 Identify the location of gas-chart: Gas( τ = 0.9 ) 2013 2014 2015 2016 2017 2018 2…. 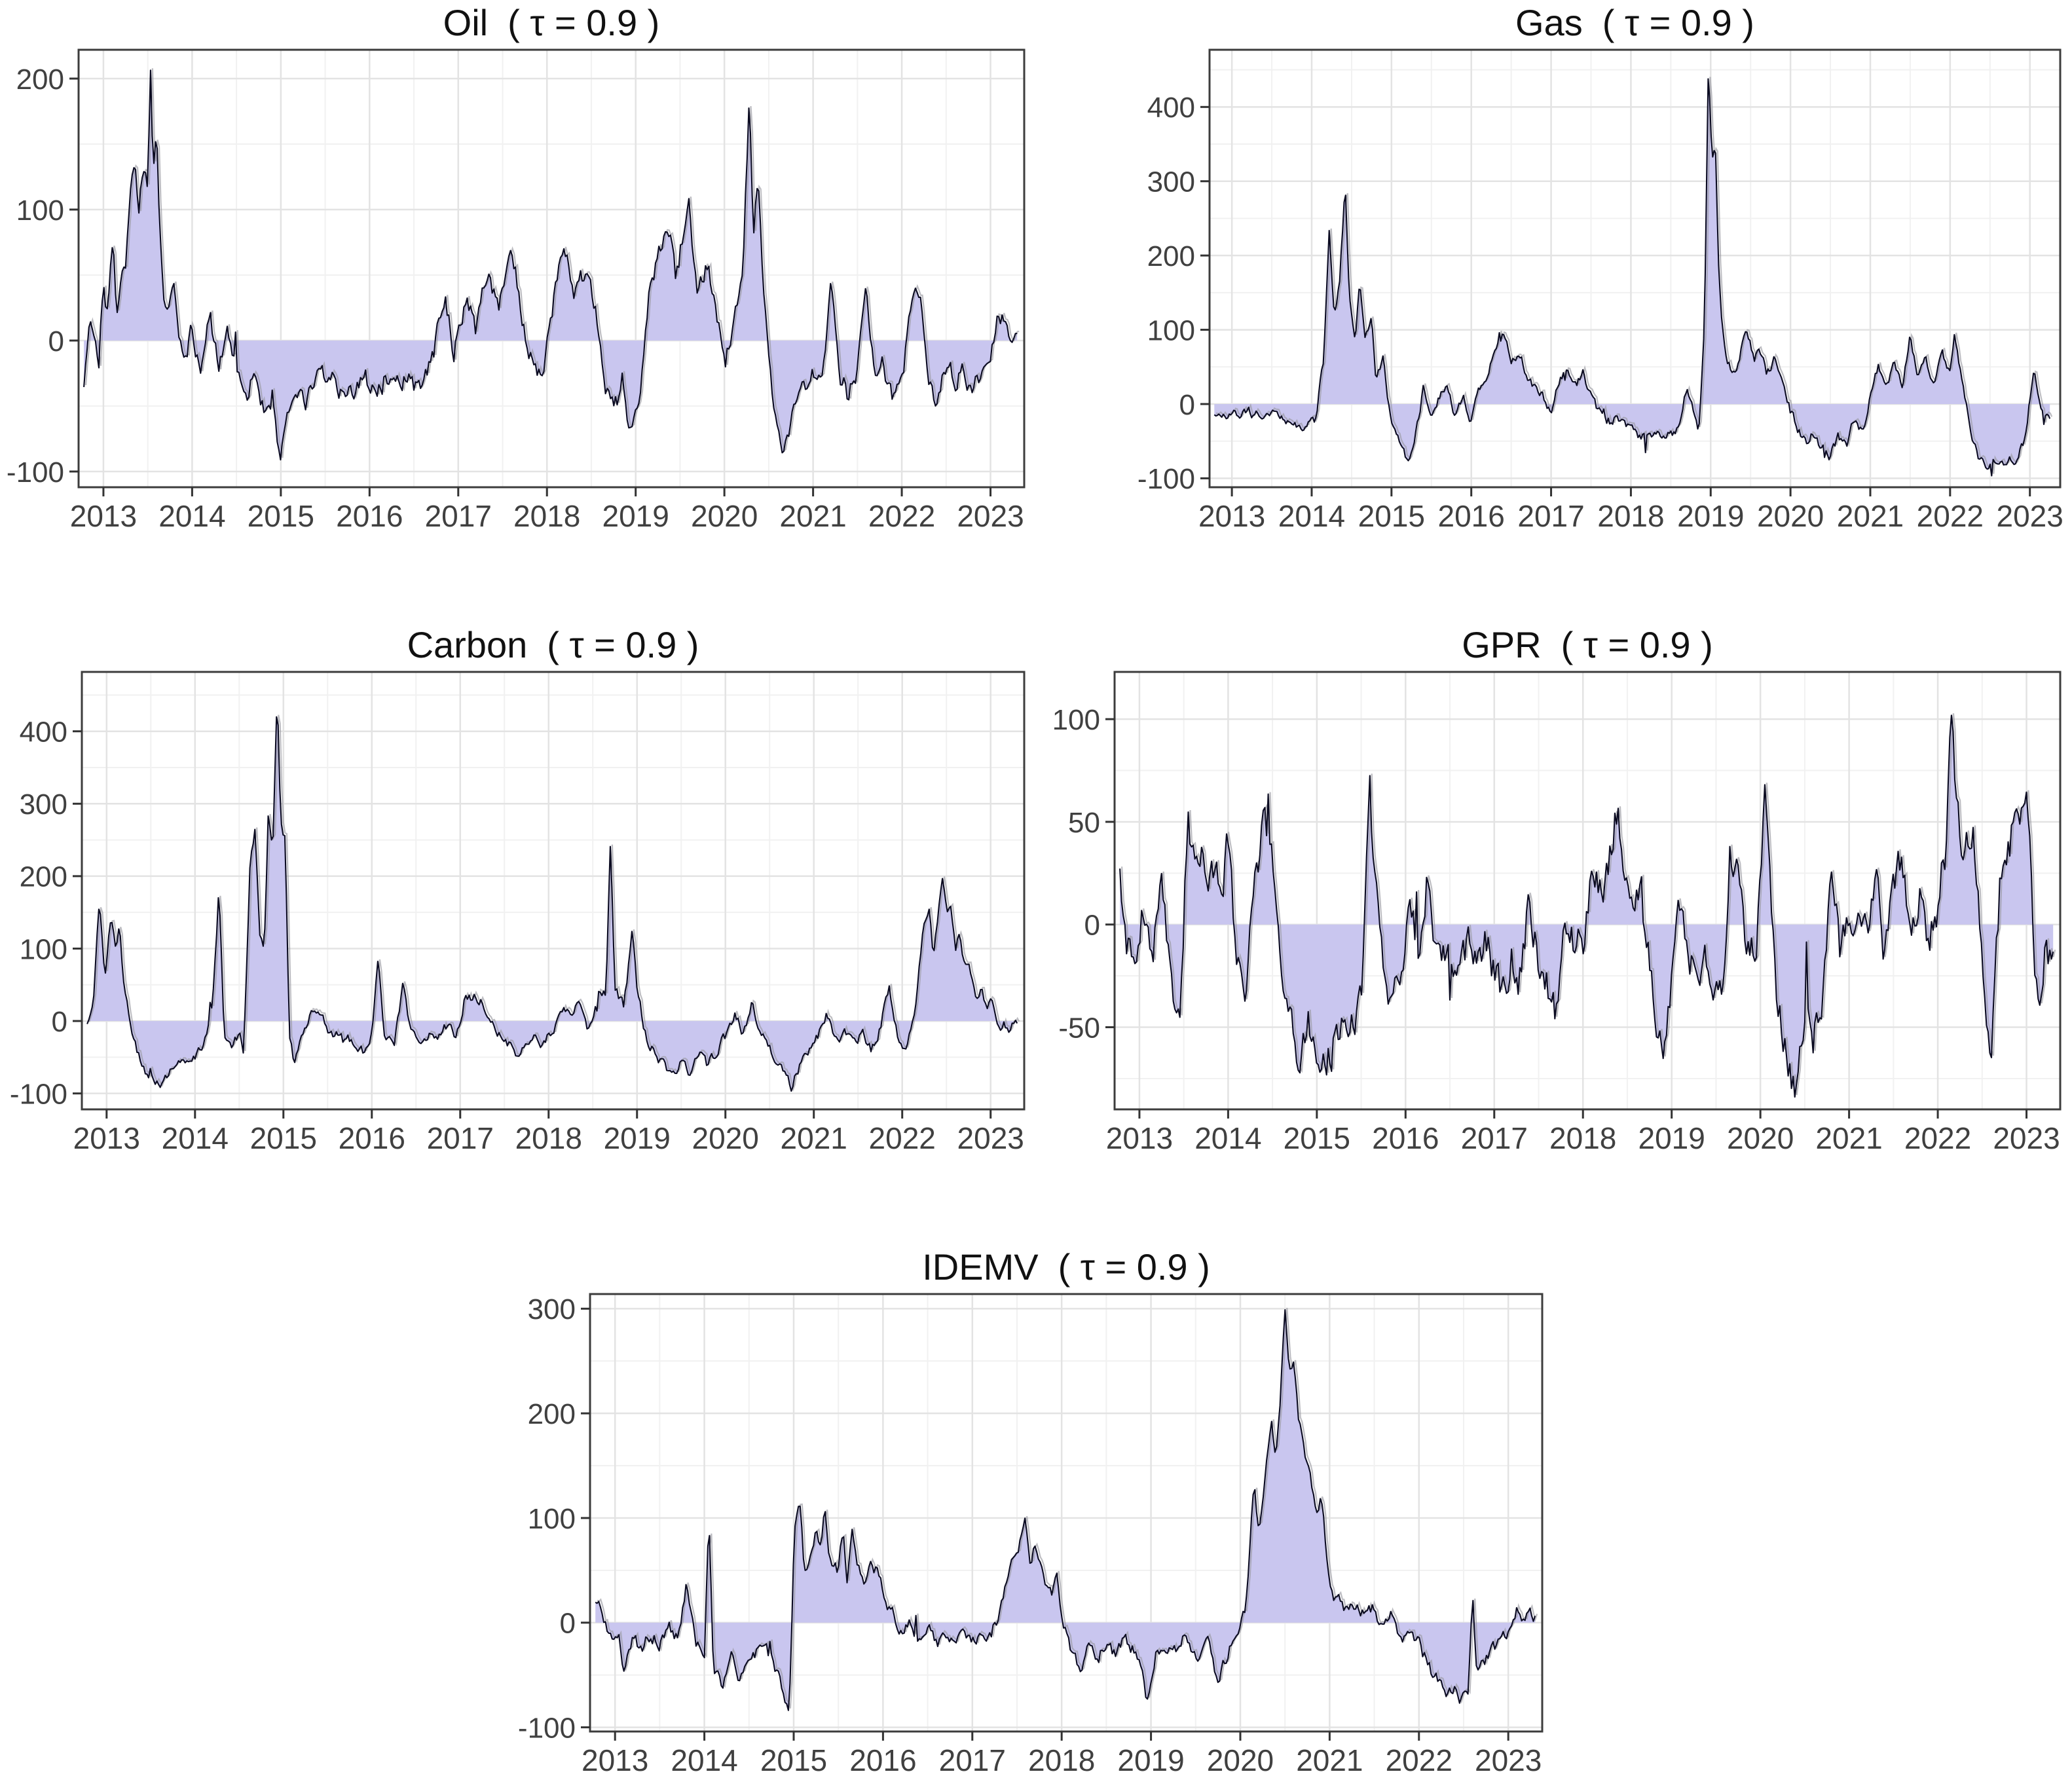
(1554, 265).